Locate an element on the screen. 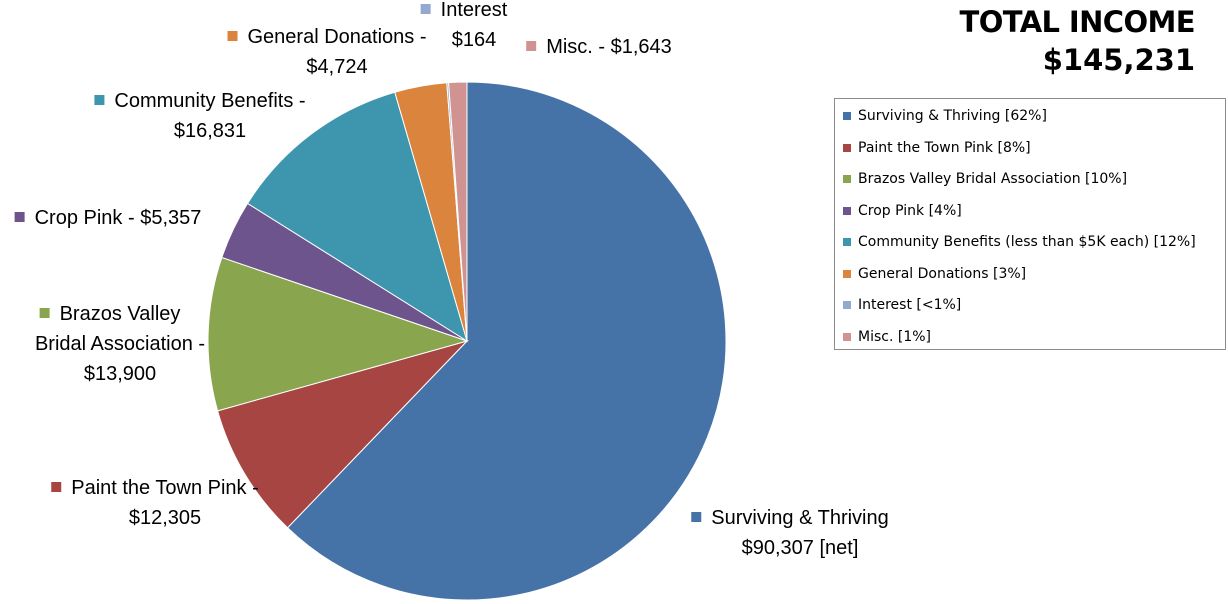 Image resolution: width=1228 pixels, height=604 pixels. data-label-brazos-valley-bridal-association: Brazos Valley Bridal Association - $13,900 is located at coordinates (120, 344).